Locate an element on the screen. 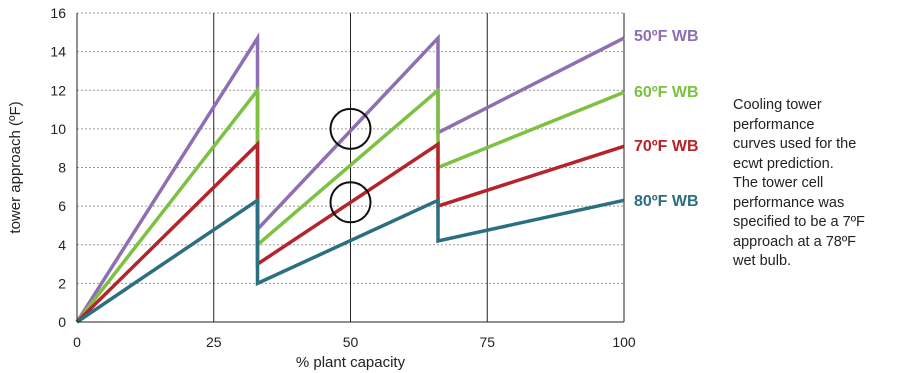  series-label: 70ºF WB is located at coordinates (666, 146).